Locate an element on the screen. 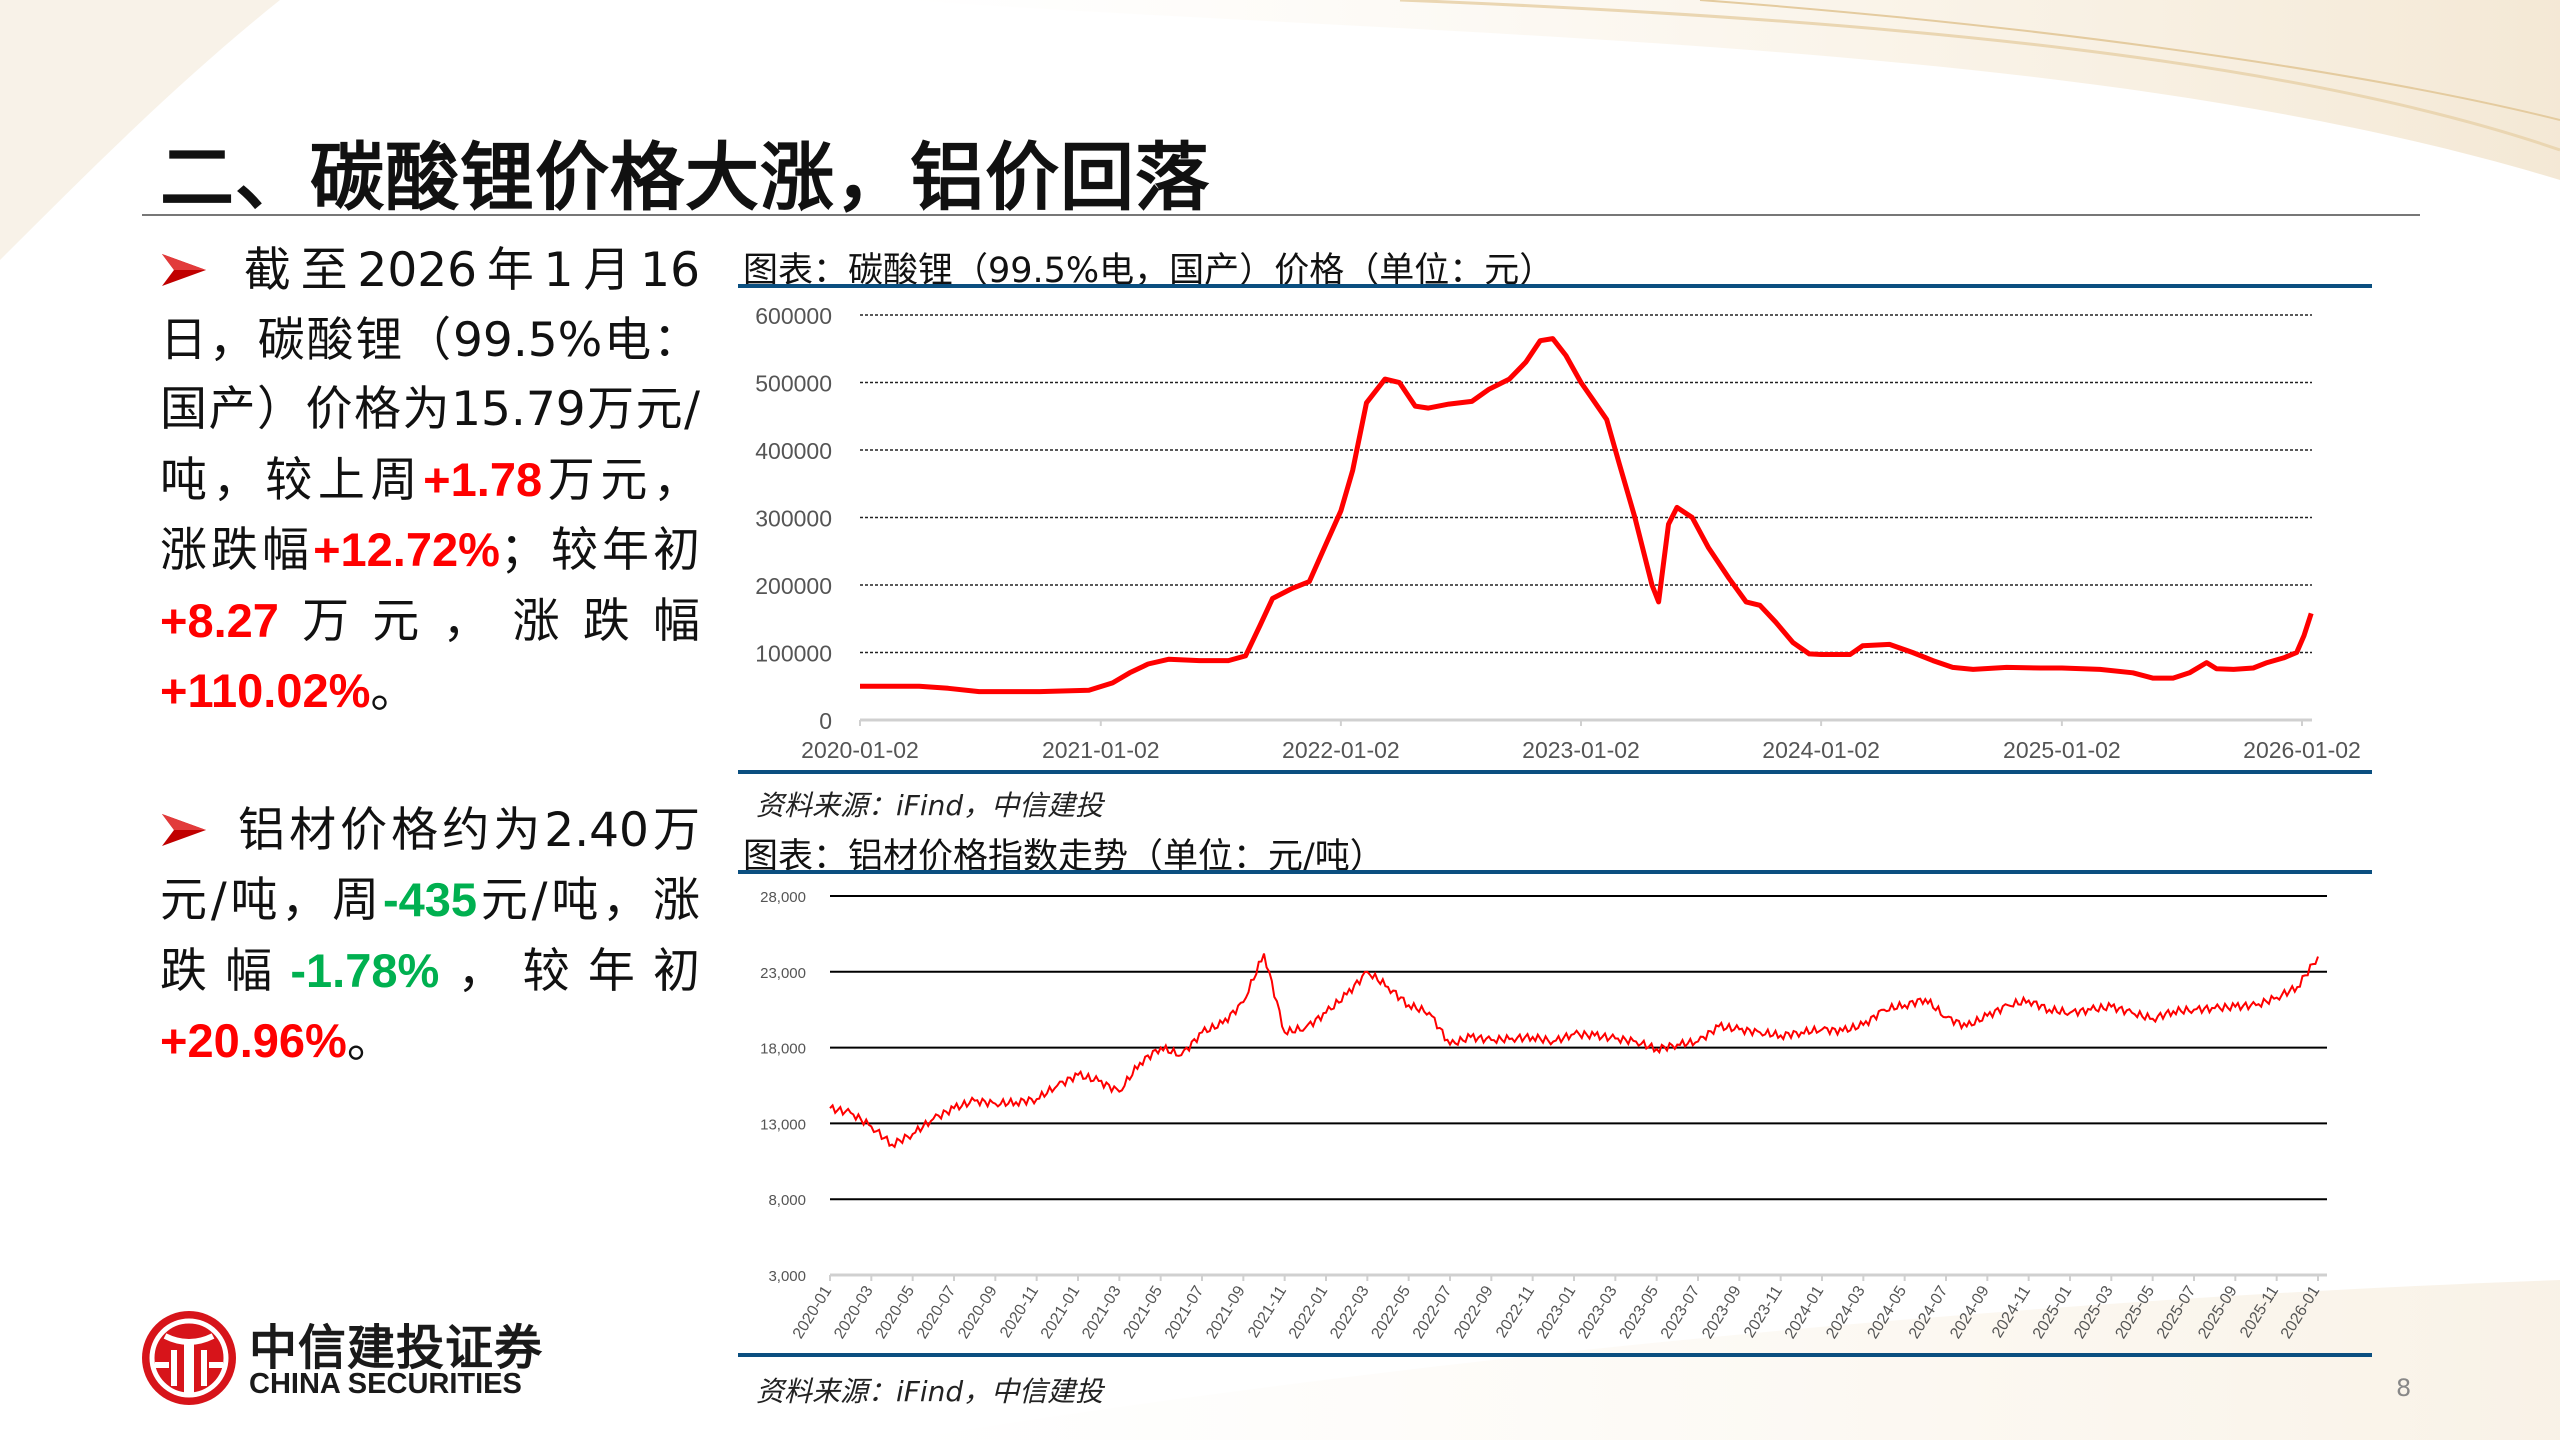 The height and width of the screenshot is (1440, 2560). x-tick-label: 2023-01 is located at coordinates (1557, 1312).